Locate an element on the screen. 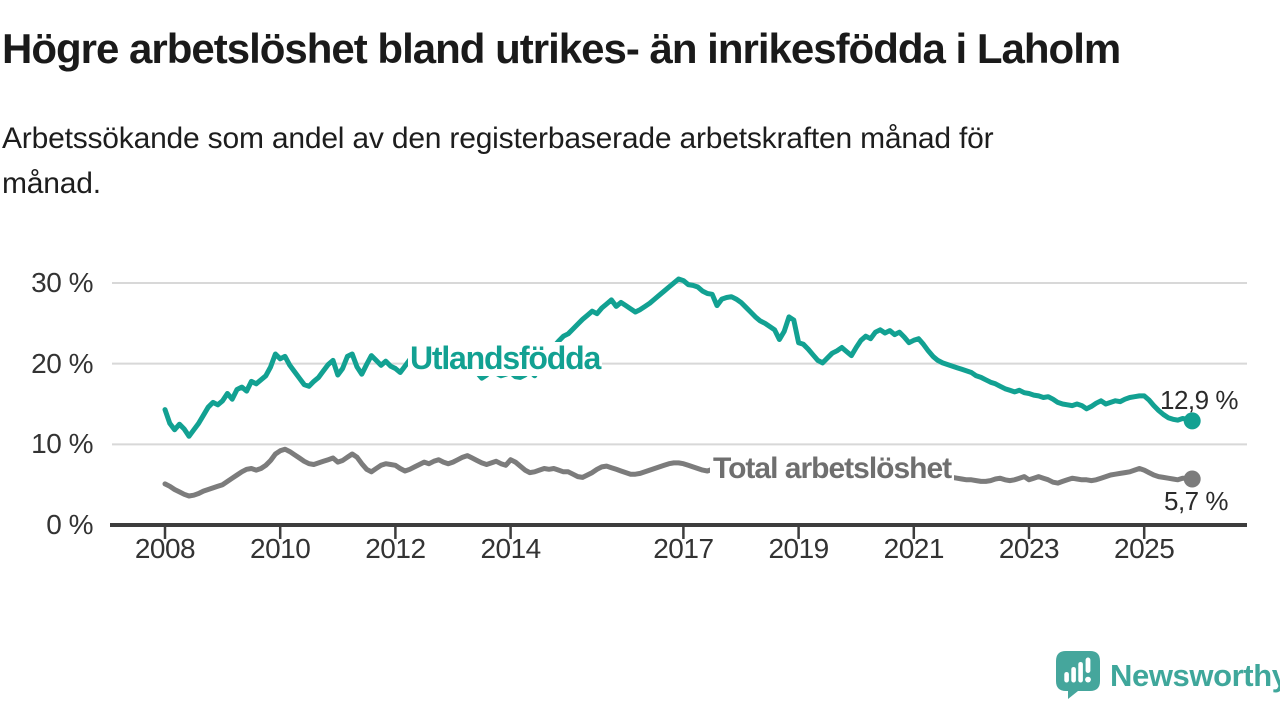 This screenshot has width=1280, height=720. x-tick-label: 2023 is located at coordinates (1029, 548).